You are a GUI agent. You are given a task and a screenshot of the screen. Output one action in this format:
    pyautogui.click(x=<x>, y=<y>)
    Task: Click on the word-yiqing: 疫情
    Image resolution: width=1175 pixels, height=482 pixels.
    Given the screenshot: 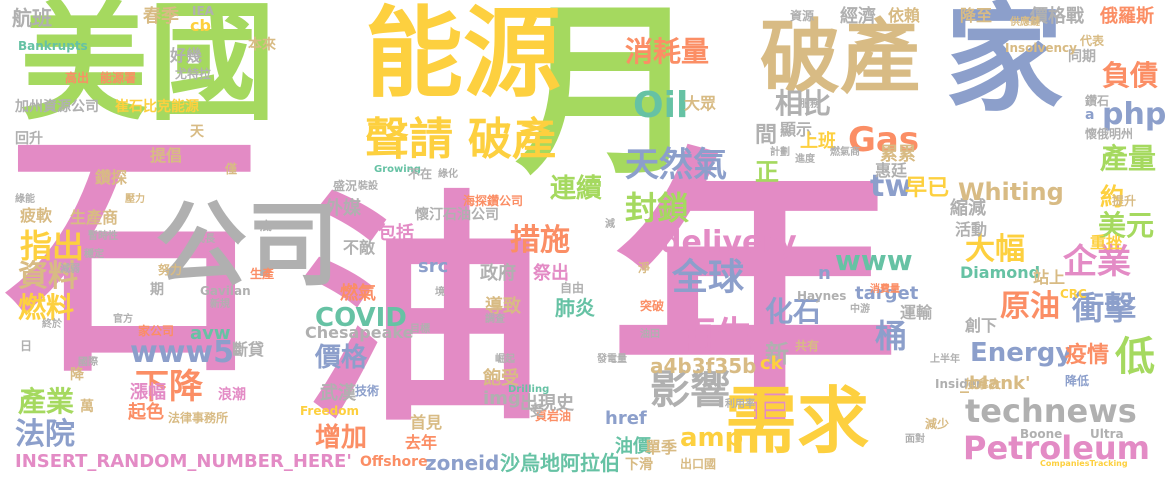 What is the action you would take?
    pyautogui.click(x=1087, y=355)
    